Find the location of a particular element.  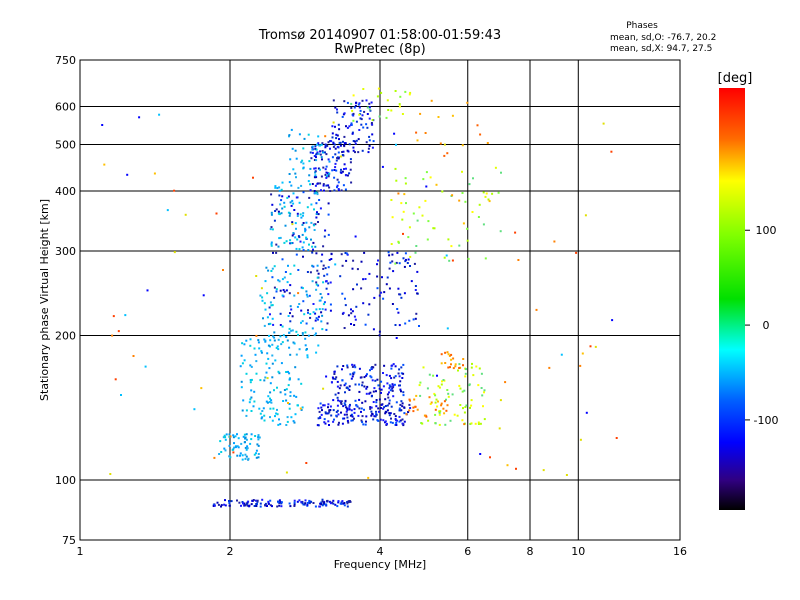

chart-title: Tromsø 20140907 01:58:00-01:59:43 is located at coordinates (379, 35).